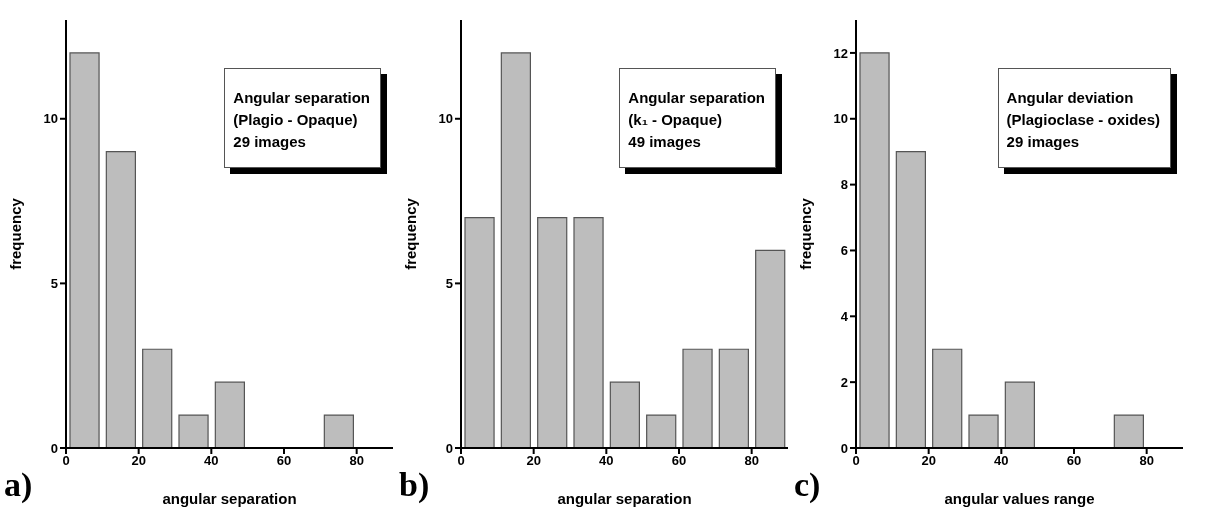 This screenshot has height=518, width=1207. Describe the element at coordinates (807, 485) in the screenshot. I see `text: c)` at that location.